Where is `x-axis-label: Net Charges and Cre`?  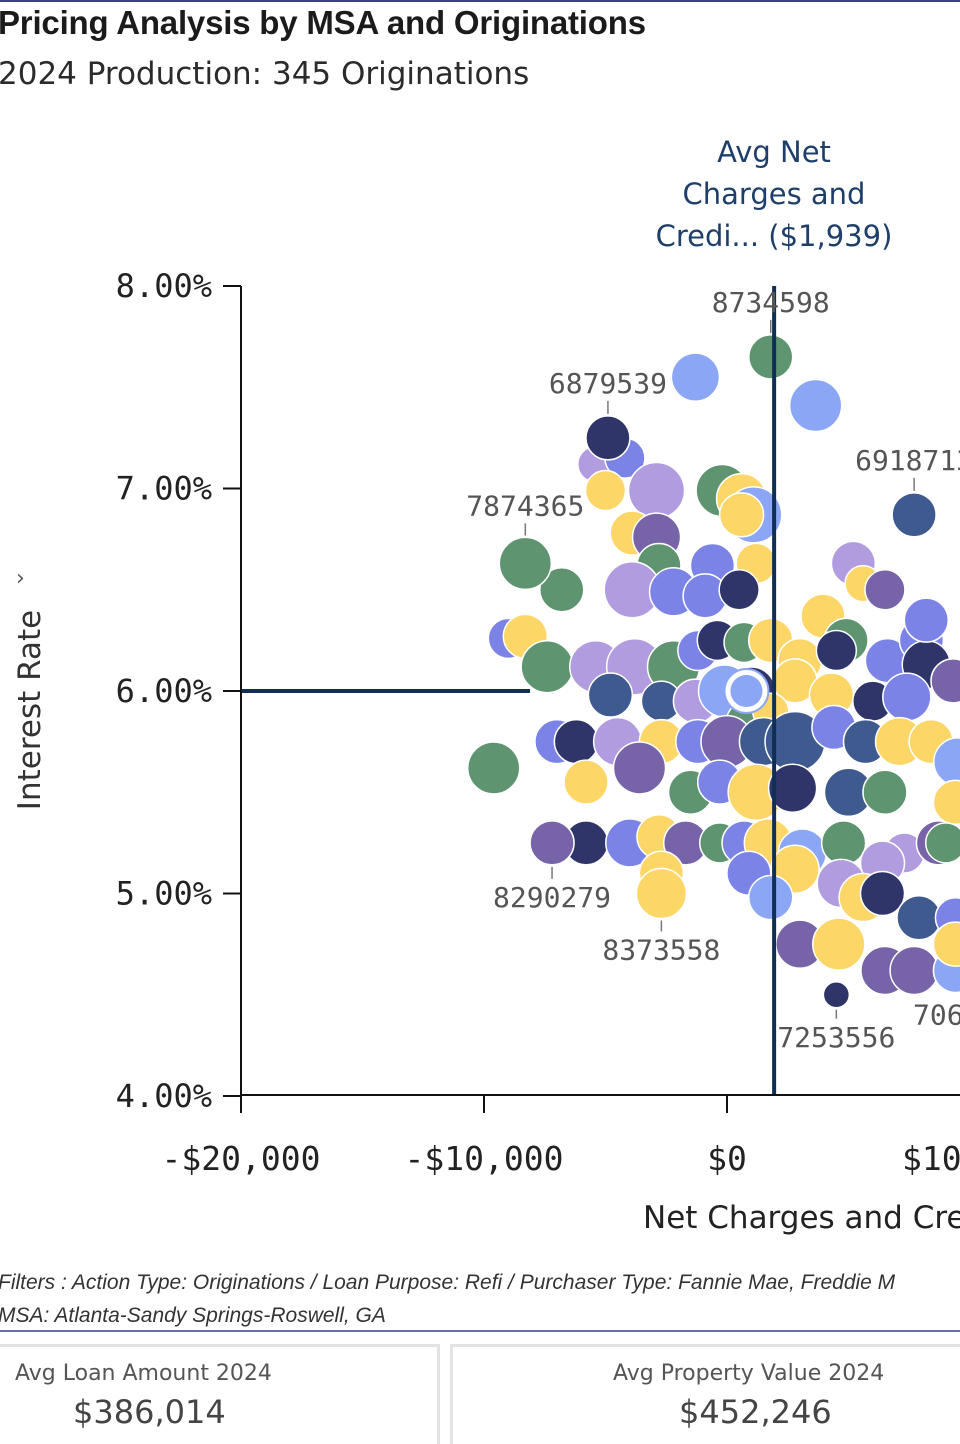
x-axis-label: Net Charges and Cre is located at coordinates (801, 1218).